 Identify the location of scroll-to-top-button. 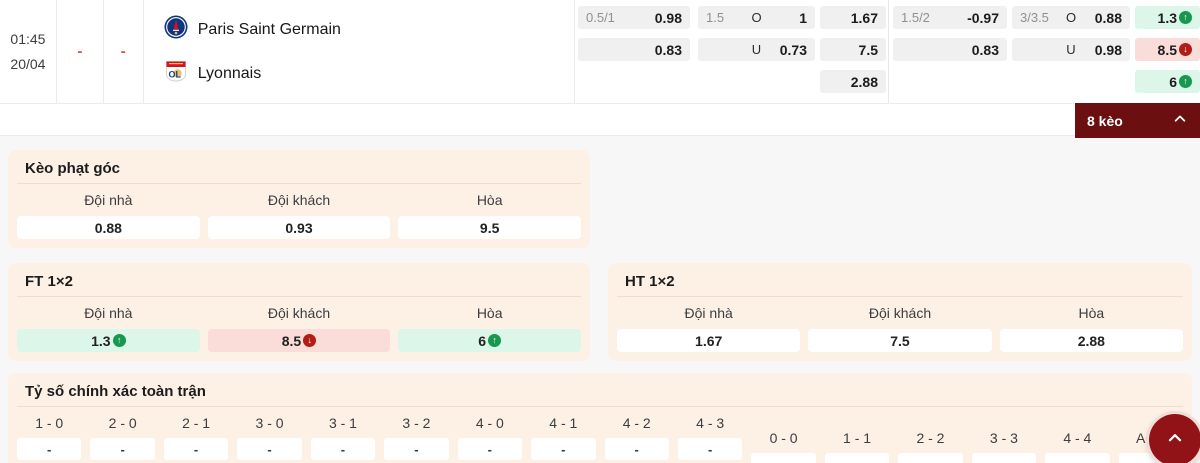
(1174, 438).